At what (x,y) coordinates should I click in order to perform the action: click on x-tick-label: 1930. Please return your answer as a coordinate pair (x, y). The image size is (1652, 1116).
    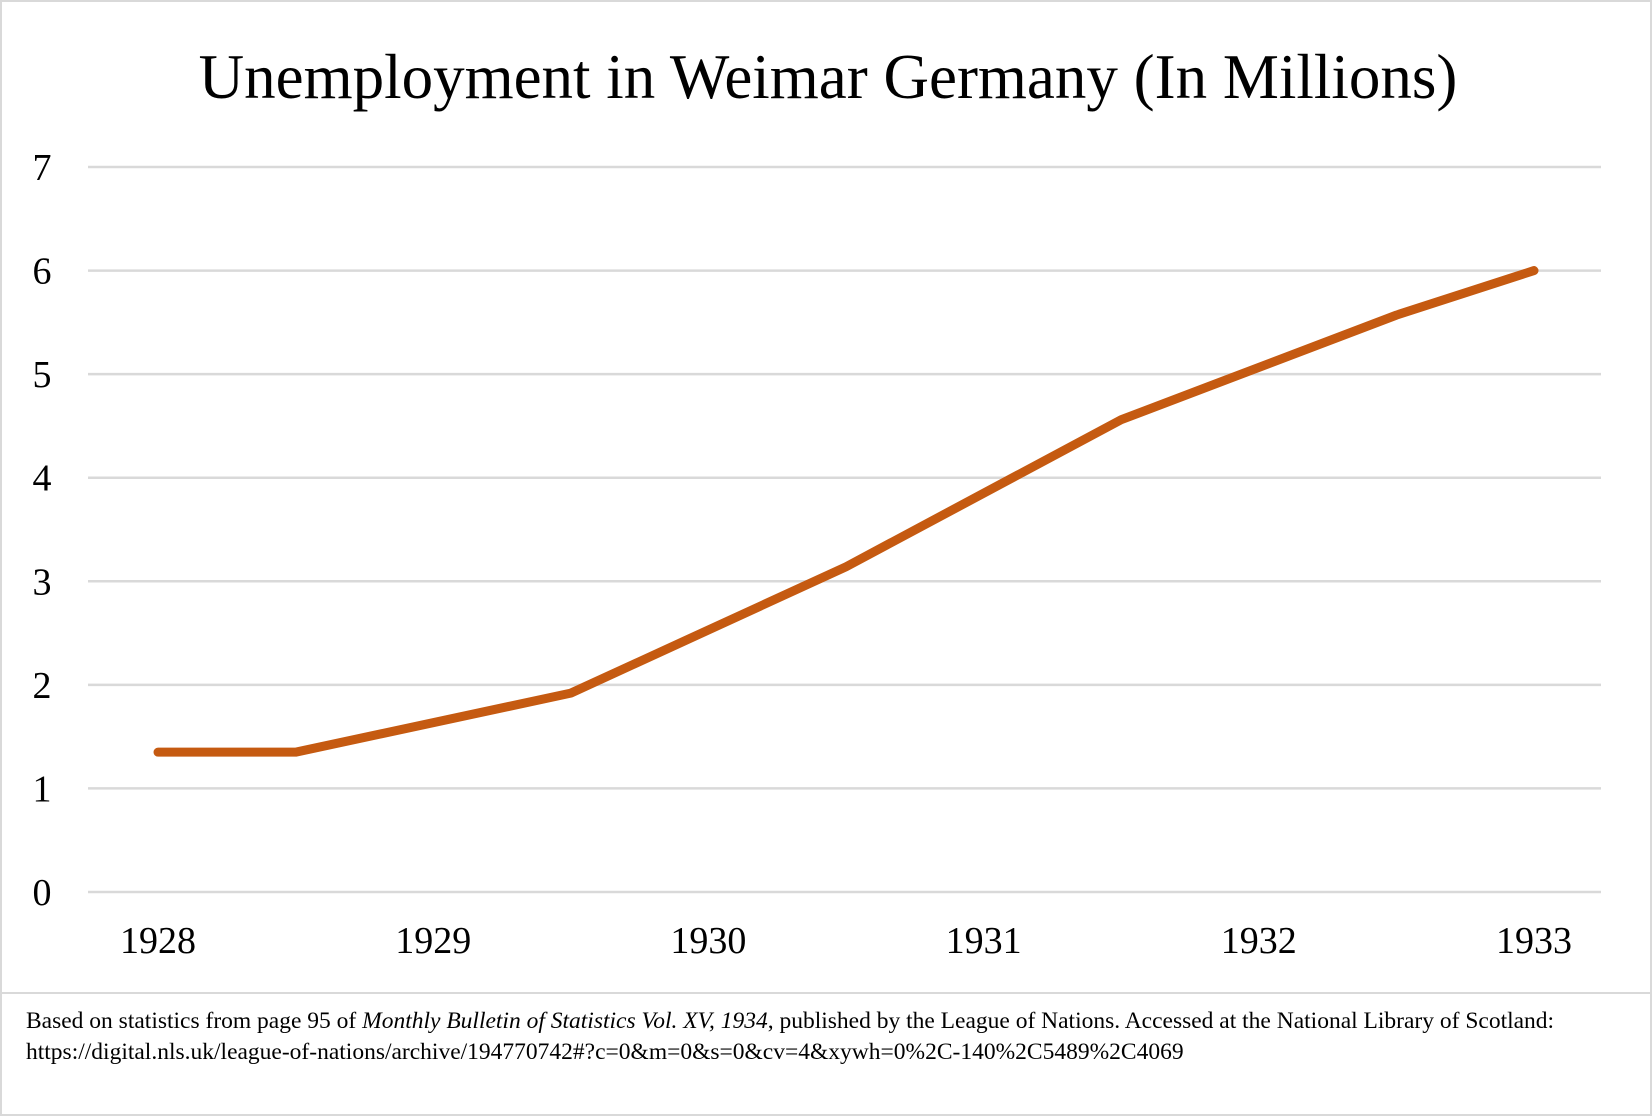
    Looking at the image, I should click on (708, 941).